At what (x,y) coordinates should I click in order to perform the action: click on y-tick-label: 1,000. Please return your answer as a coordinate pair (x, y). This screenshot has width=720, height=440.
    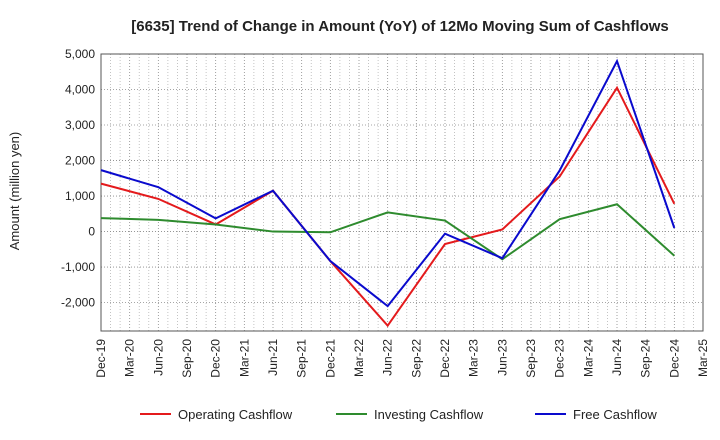
    Looking at the image, I should click on (80, 196).